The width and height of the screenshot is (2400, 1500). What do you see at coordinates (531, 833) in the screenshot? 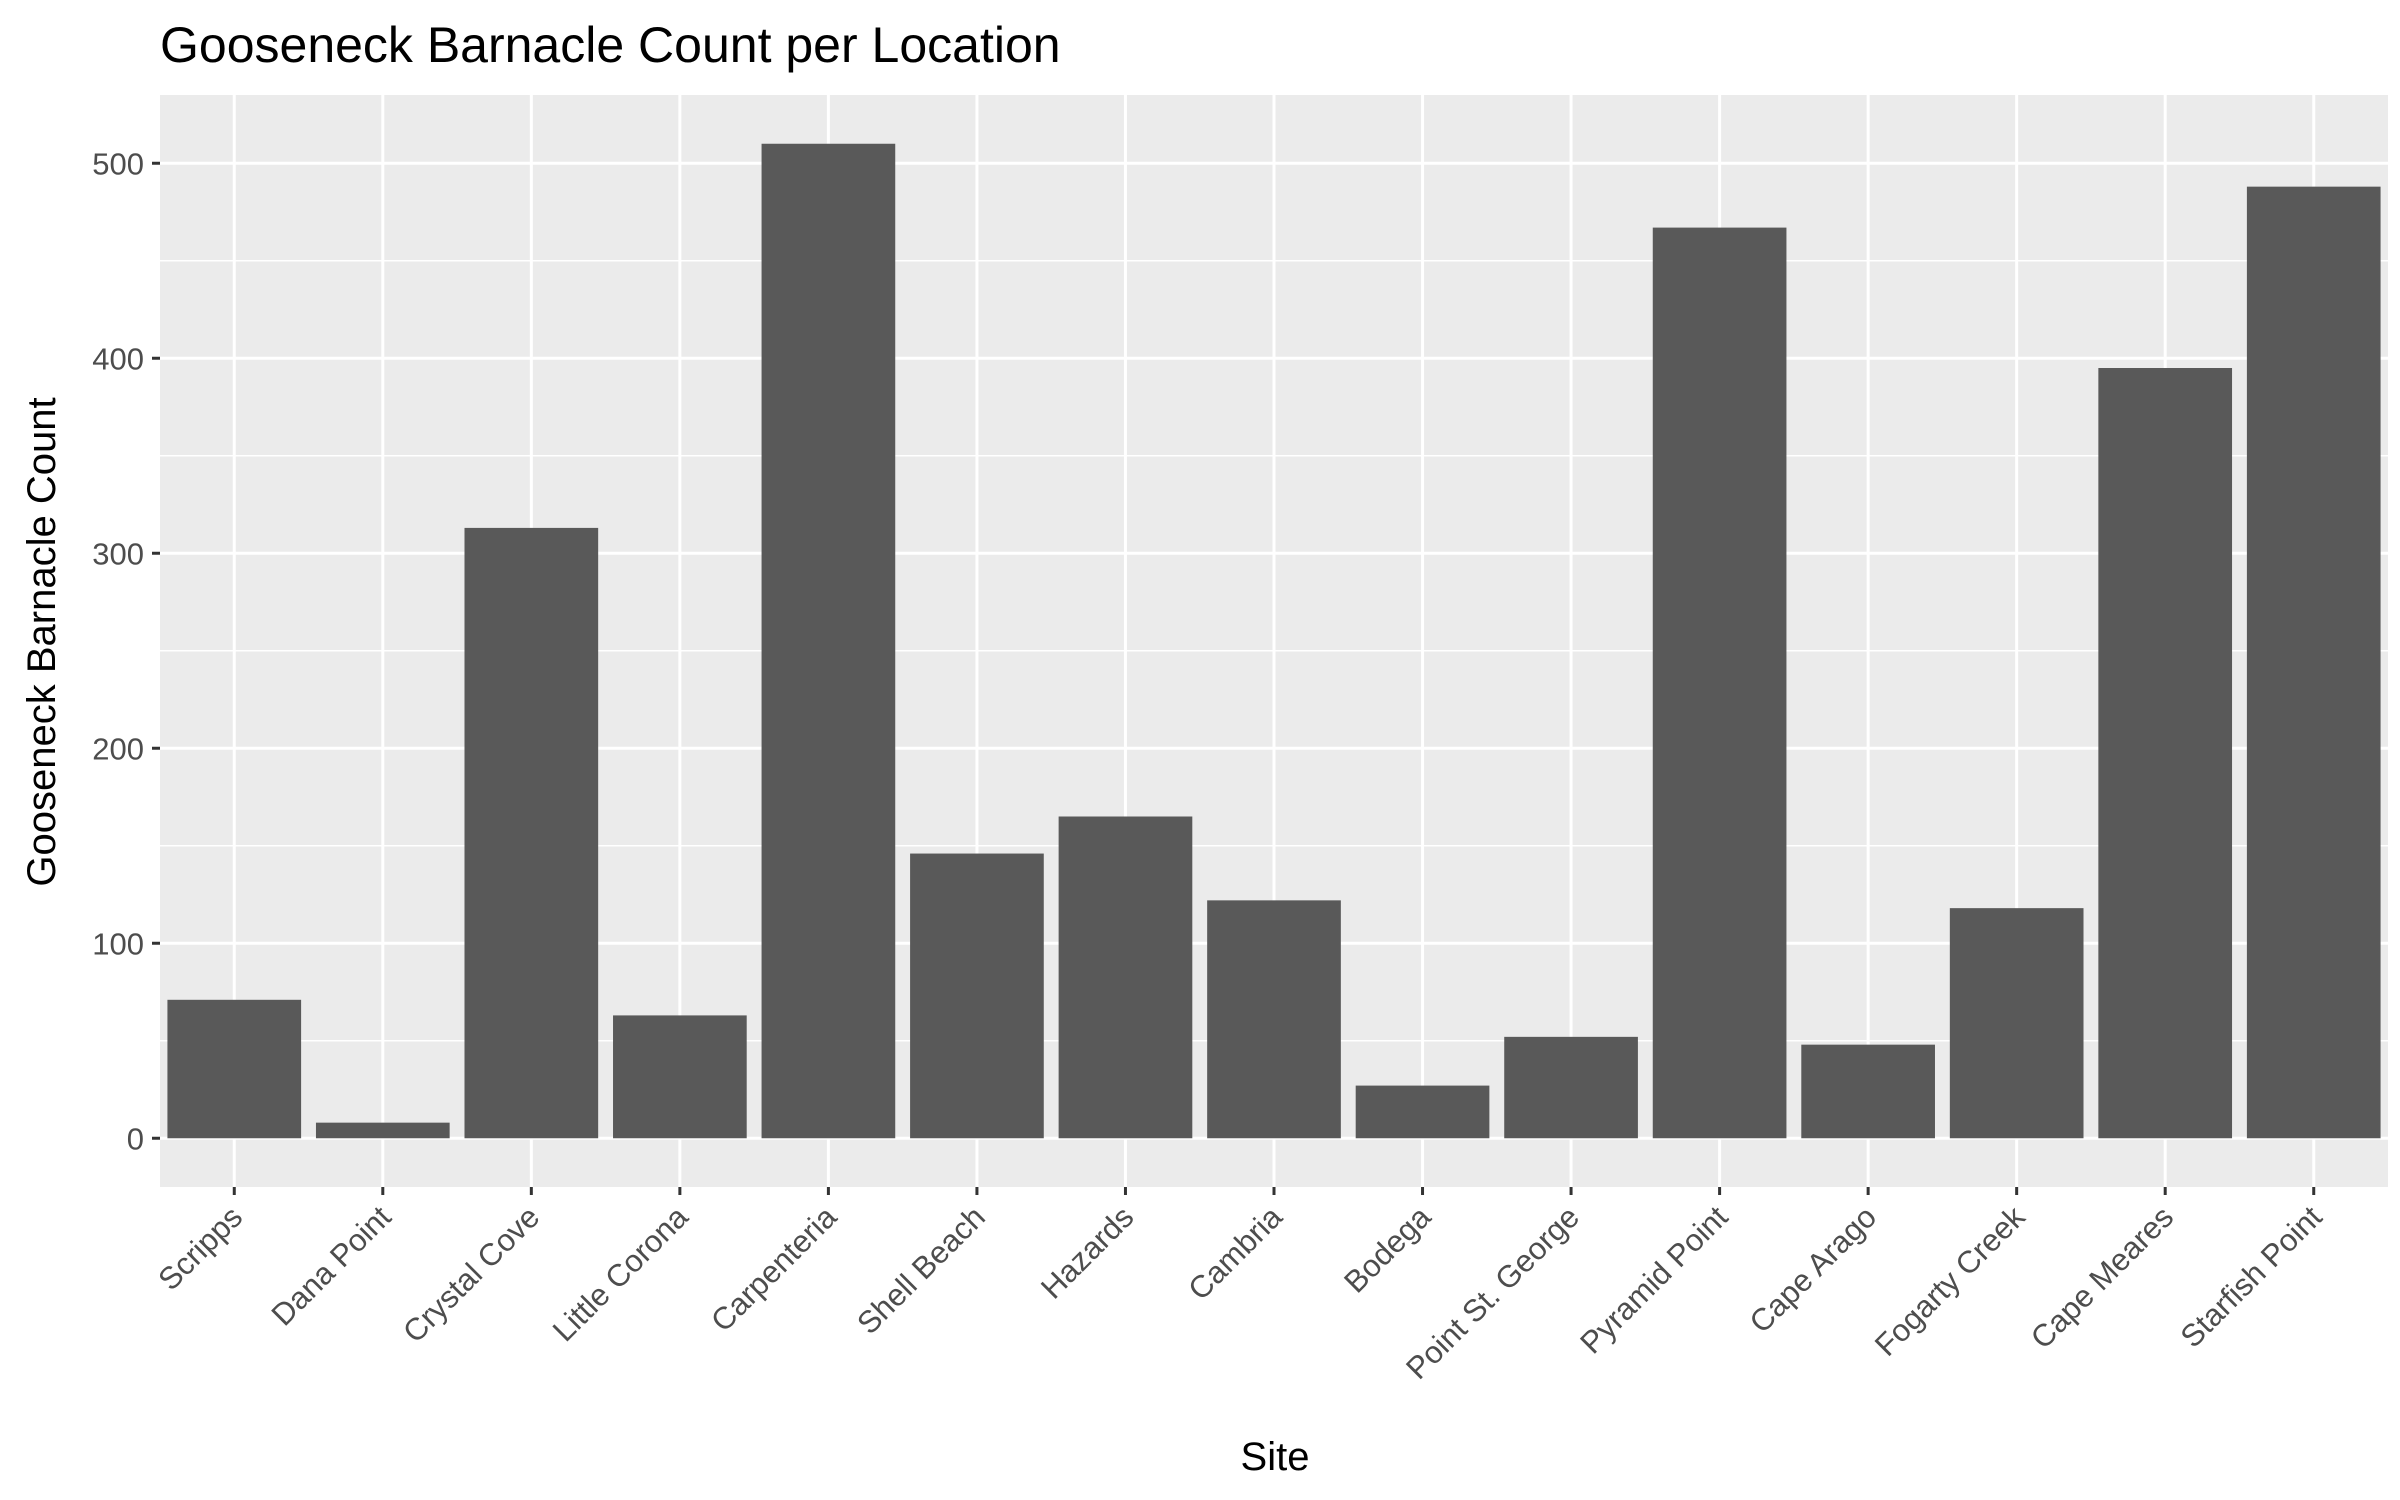
I see `bar-crystal-cove` at bounding box center [531, 833].